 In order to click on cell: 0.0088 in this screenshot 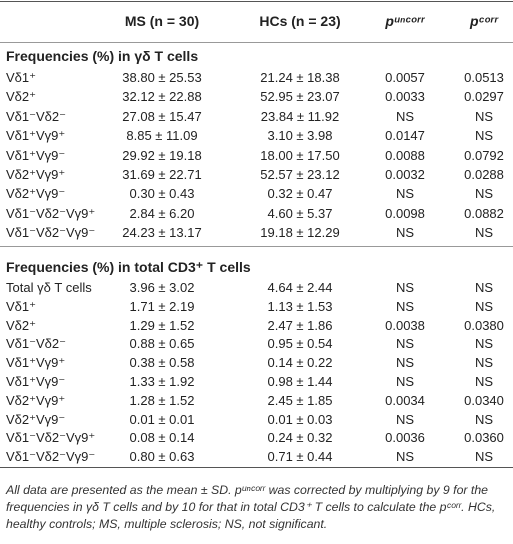, I will do `click(405, 155)`.